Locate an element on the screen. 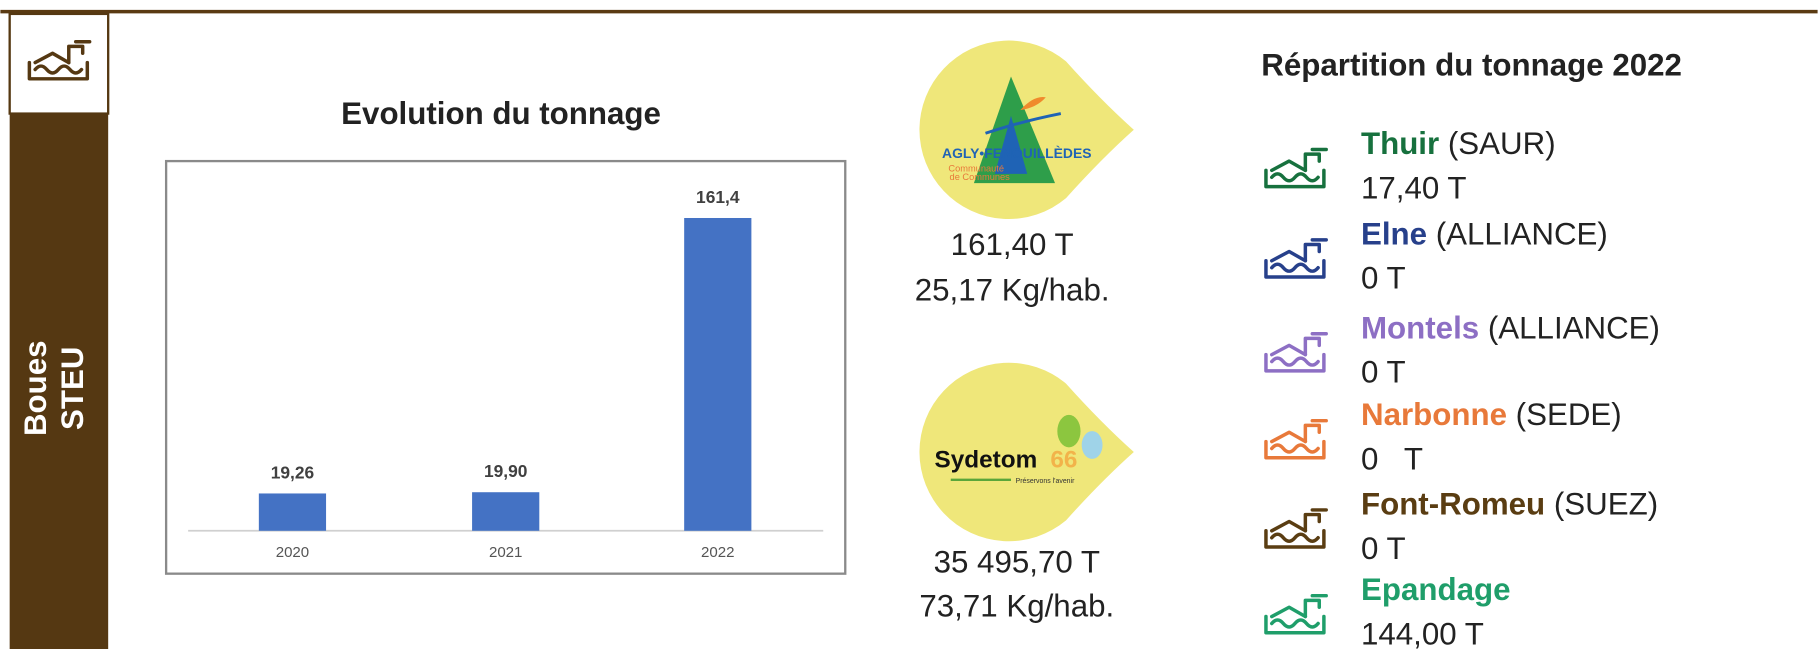 This screenshot has width=1818, height=649. logo-drop is located at coordinates (1026, 452).